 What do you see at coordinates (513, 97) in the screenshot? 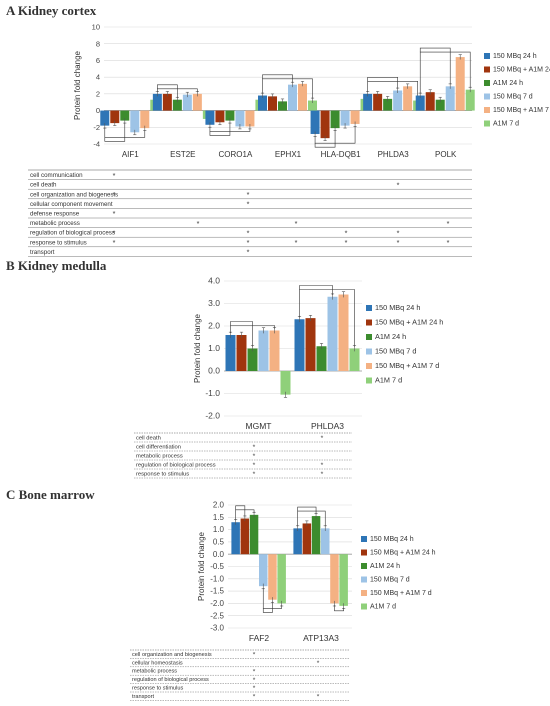
I see `p0-legend-label: 150 MBq 7 d` at bounding box center [513, 97].